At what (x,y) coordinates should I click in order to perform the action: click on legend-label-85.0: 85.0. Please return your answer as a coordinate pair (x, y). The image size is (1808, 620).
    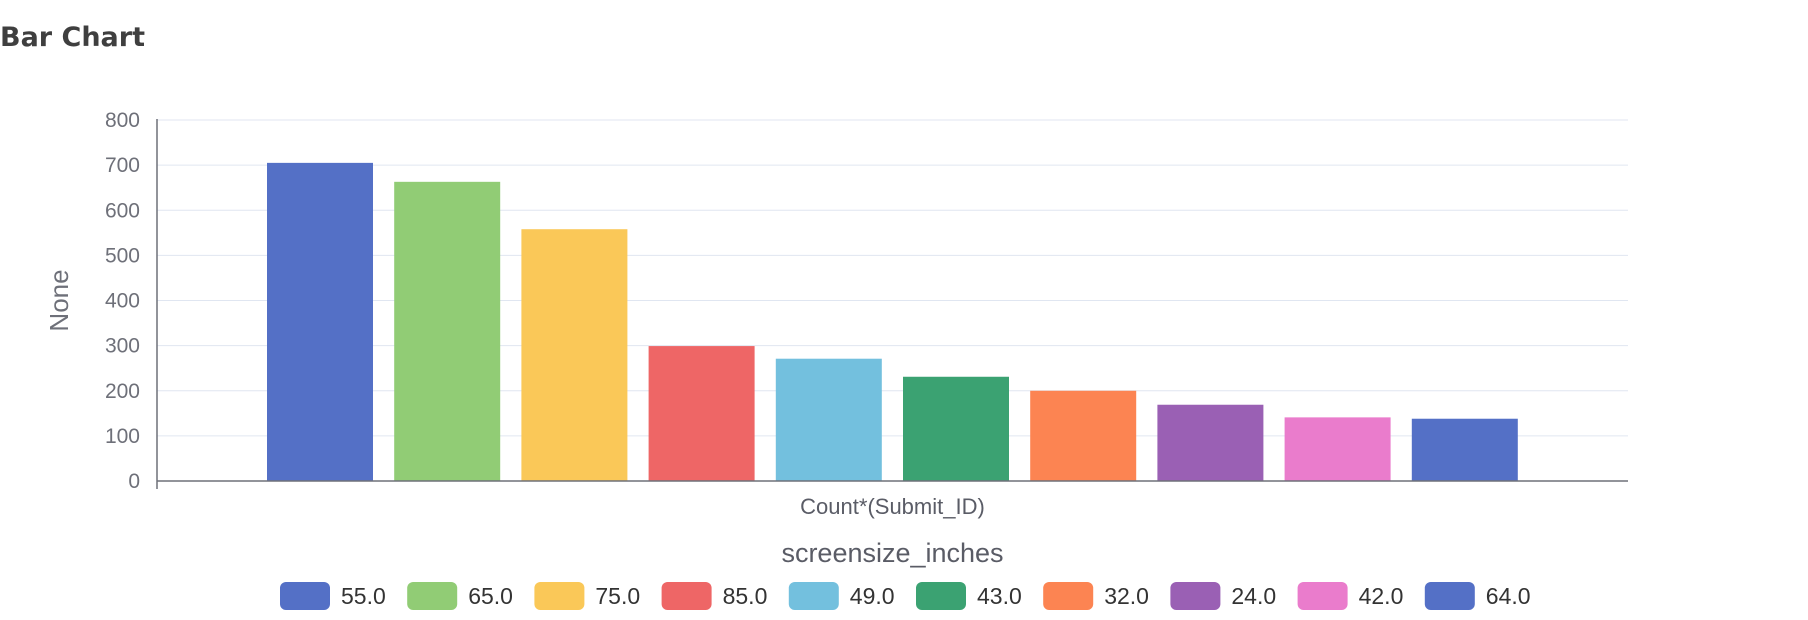
    Looking at the image, I should click on (745, 596).